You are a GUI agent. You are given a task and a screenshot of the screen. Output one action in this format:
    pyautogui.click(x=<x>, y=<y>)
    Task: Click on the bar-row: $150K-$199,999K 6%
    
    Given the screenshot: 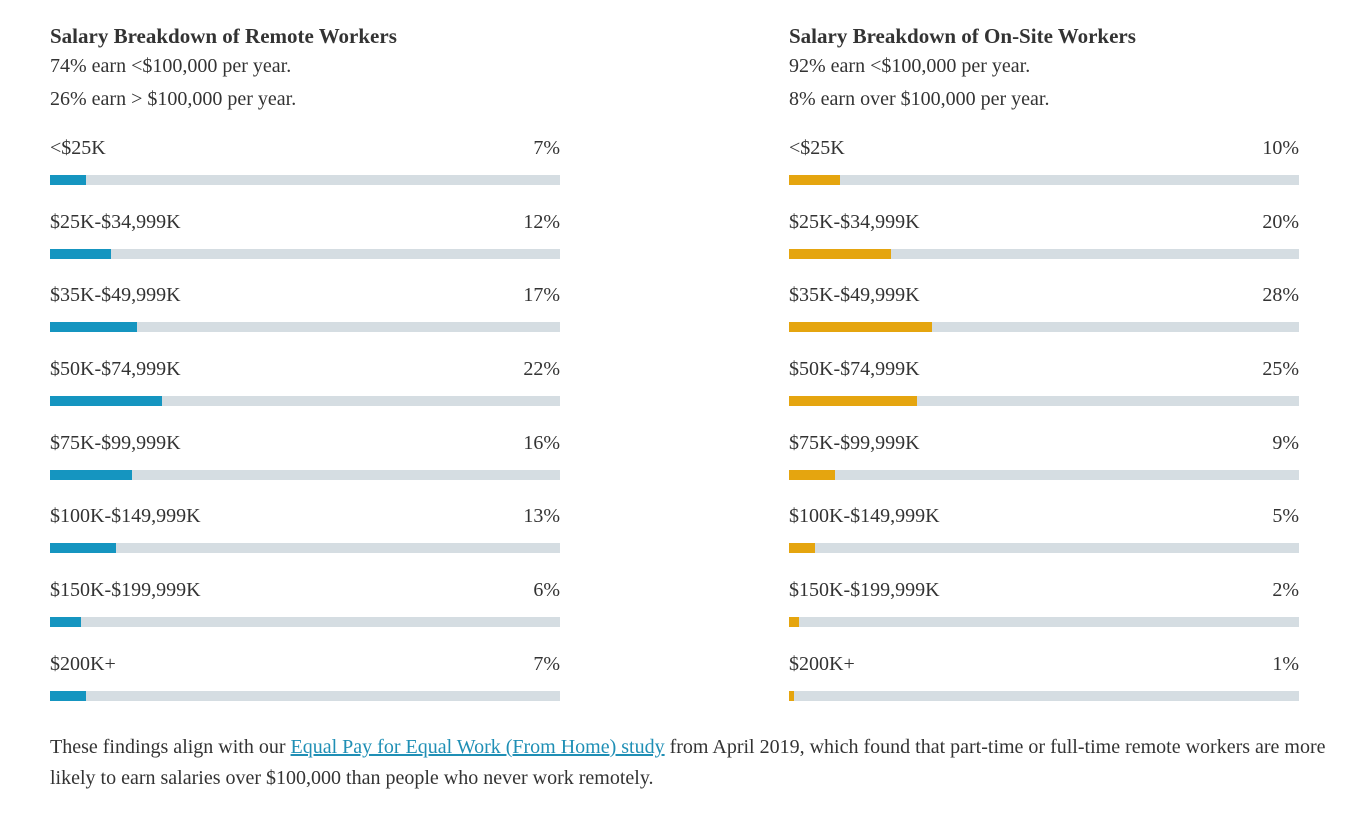 What is the action you would take?
    pyautogui.click(x=305, y=610)
    